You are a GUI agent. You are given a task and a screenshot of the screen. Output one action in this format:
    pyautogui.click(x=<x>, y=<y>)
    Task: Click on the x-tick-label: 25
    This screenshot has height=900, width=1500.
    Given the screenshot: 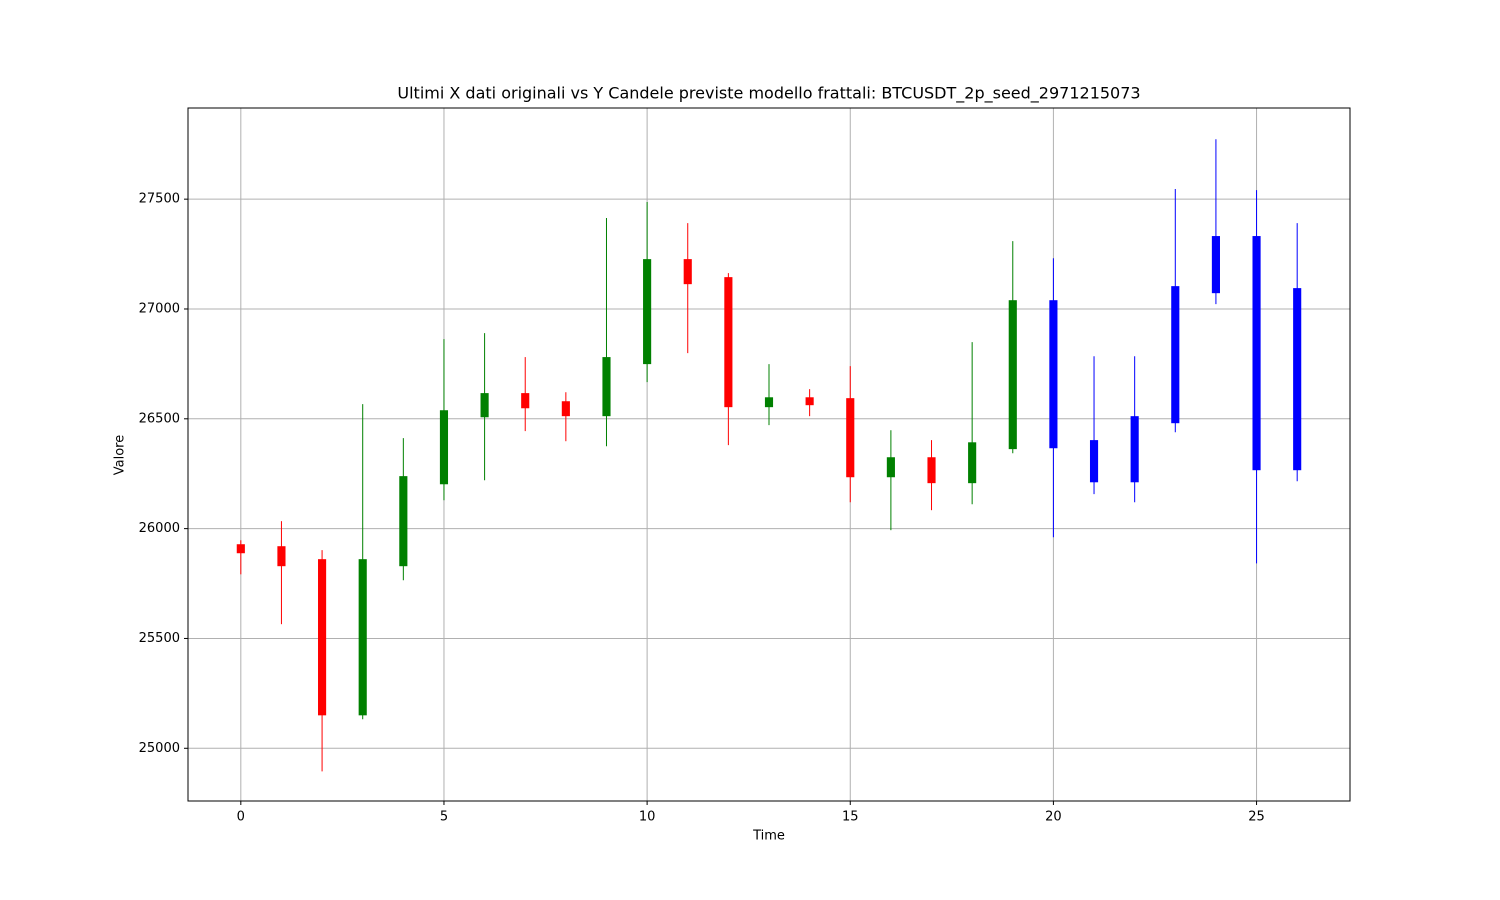 What is the action you would take?
    pyautogui.click(x=1256, y=817)
    